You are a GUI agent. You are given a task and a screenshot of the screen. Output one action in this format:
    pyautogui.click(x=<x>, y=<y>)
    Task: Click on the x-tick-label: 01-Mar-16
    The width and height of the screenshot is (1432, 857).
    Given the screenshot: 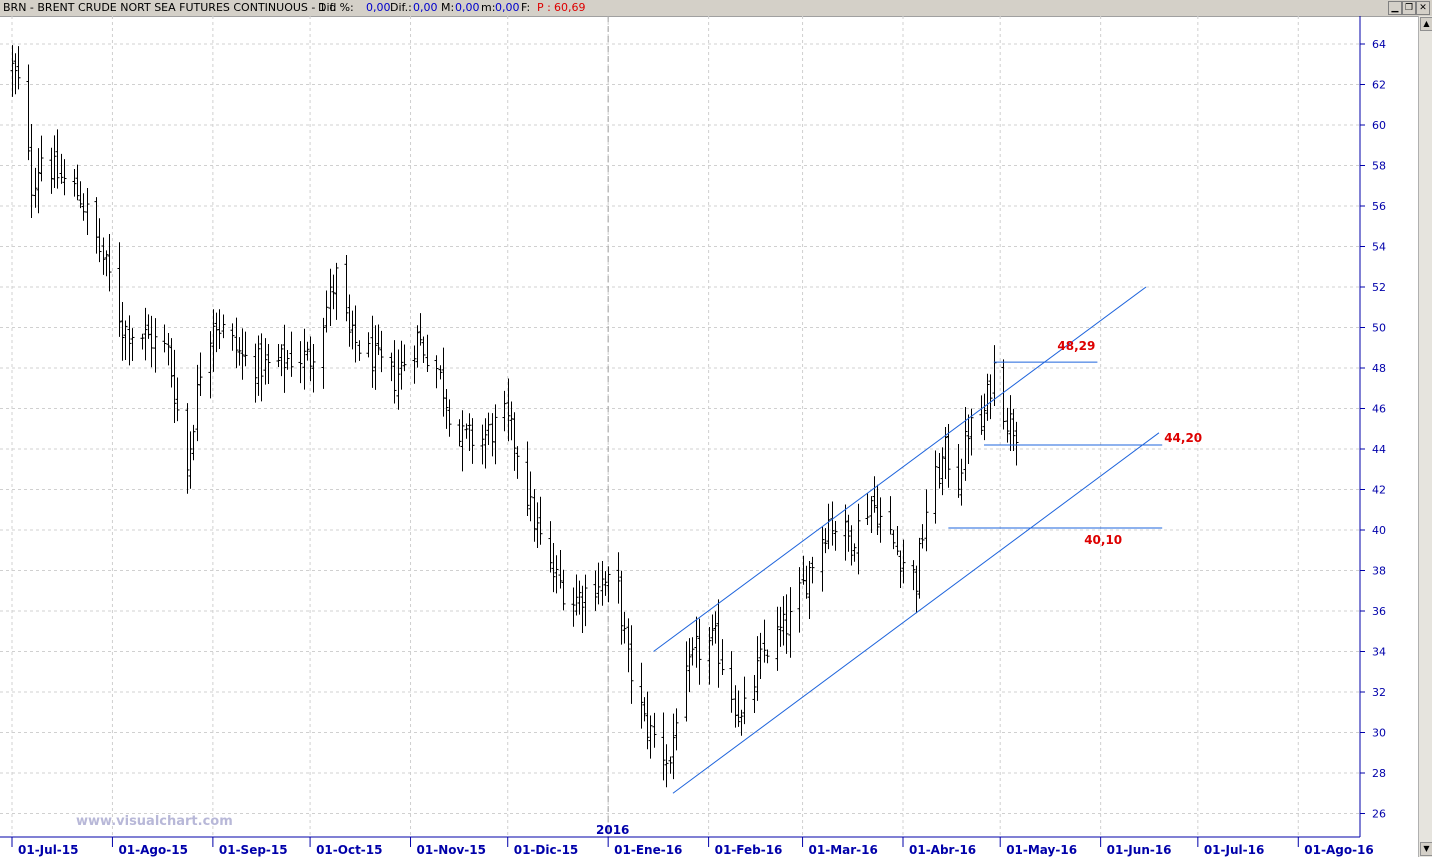 What is the action you would take?
    pyautogui.click(x=843, y=850)
    